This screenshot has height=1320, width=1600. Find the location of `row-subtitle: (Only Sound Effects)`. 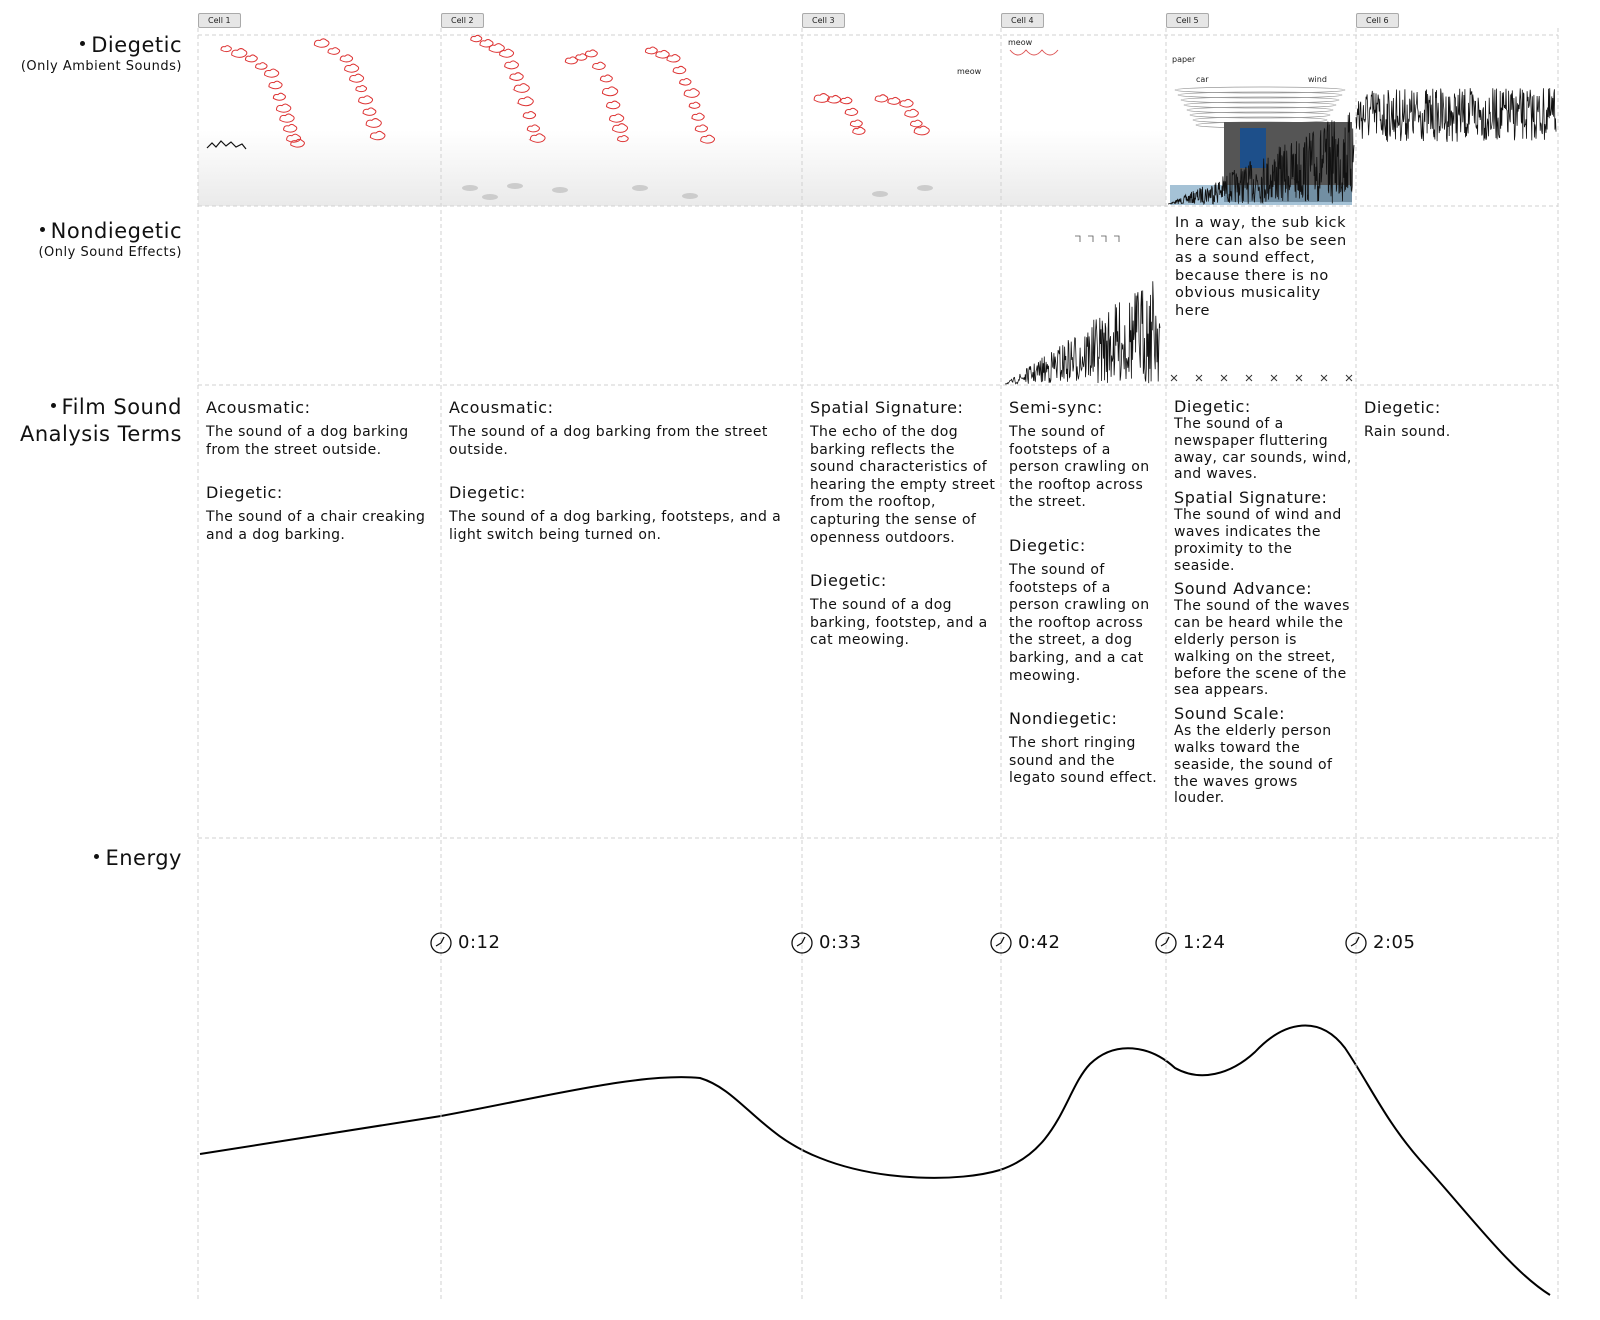

row-subtitle: (Only Sound Effects) is located at coordinates (110, 252).